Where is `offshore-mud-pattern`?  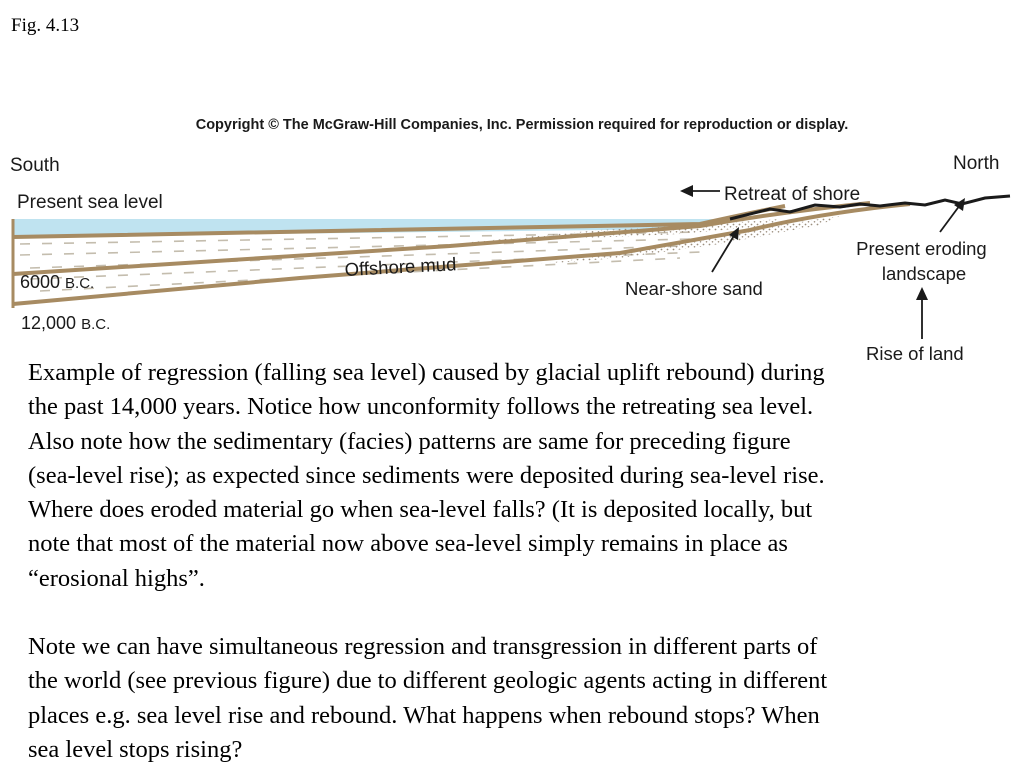 offshore-mud-pattern is located at coordinates (360, 261).